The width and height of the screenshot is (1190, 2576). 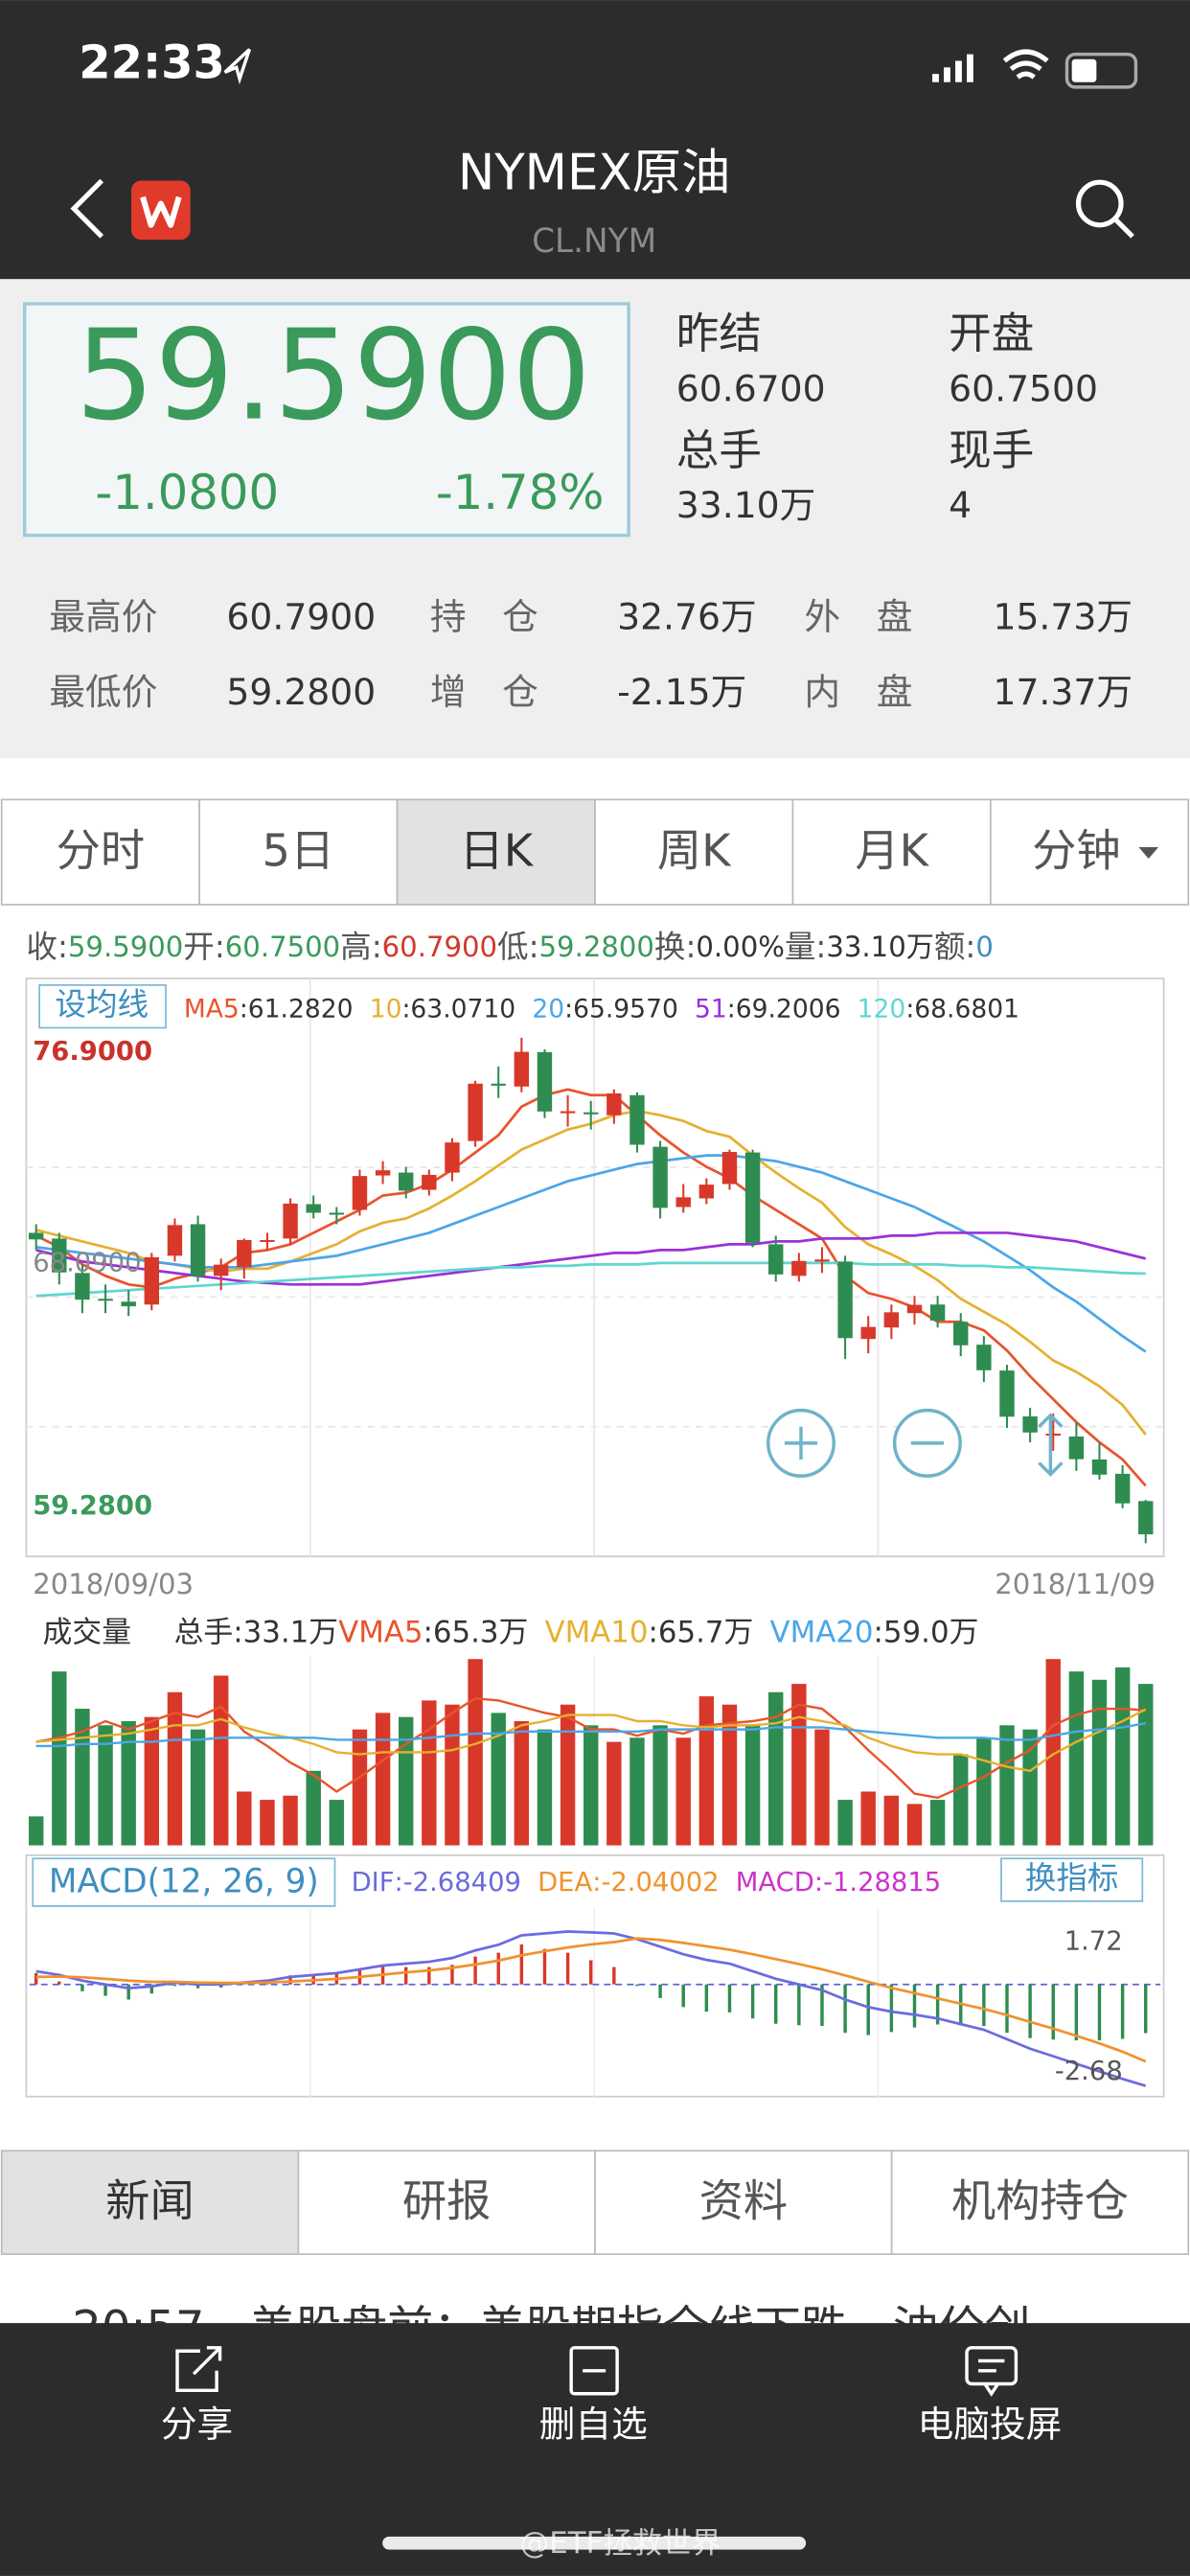 I want to click on signal-icon, so click(x=952, y=68).